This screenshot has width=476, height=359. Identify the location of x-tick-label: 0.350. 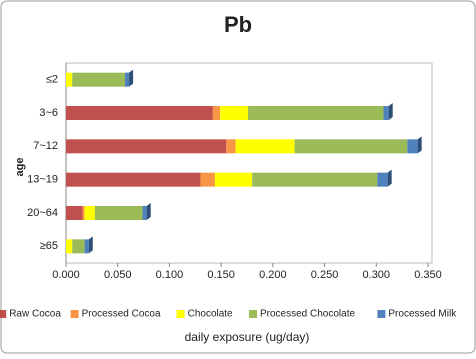
(428, 275).